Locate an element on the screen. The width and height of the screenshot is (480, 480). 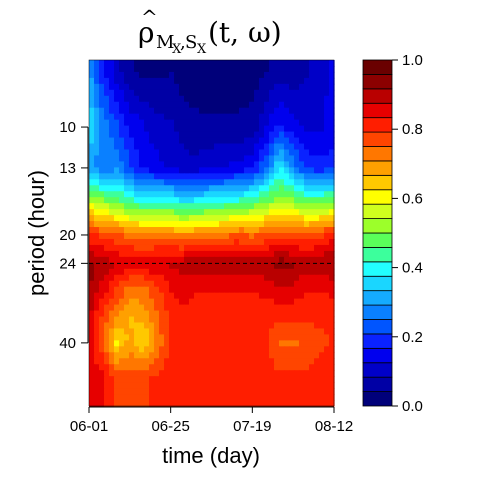
colorbar-tick-label: 1.0 is located at coordinates (412, 60).